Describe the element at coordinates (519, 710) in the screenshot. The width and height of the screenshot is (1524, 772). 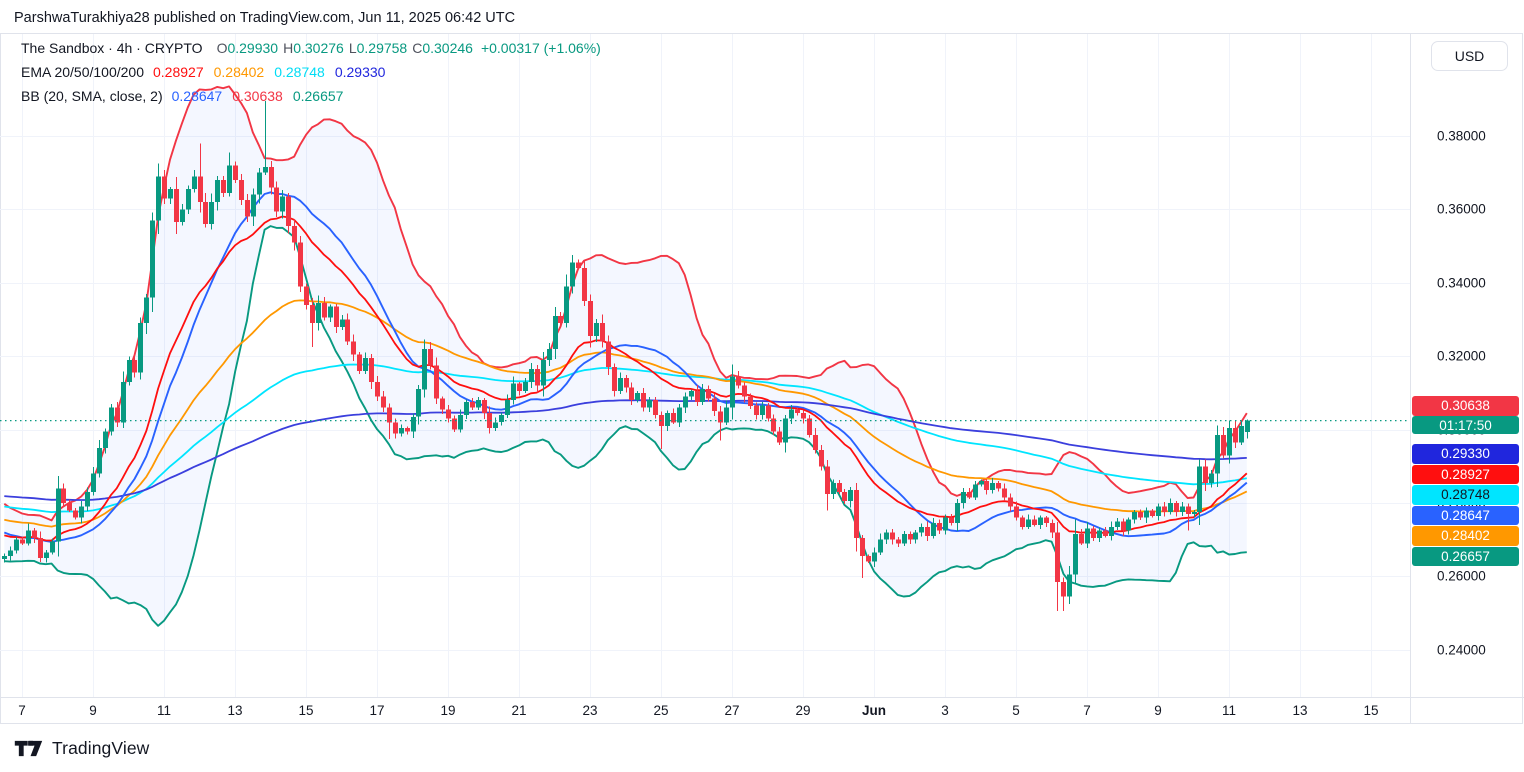
I see `x-axis-label: 21` at that location.